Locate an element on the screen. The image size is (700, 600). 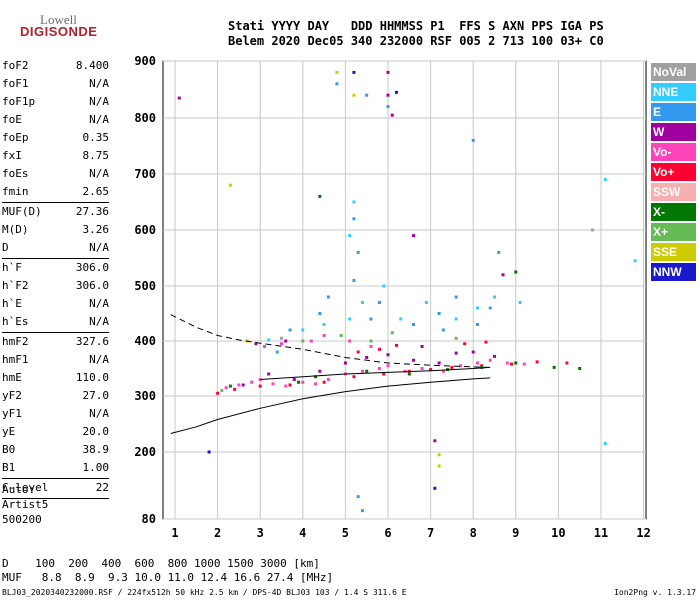
y-tick-label: 600 is located at coordinates (145, 230).